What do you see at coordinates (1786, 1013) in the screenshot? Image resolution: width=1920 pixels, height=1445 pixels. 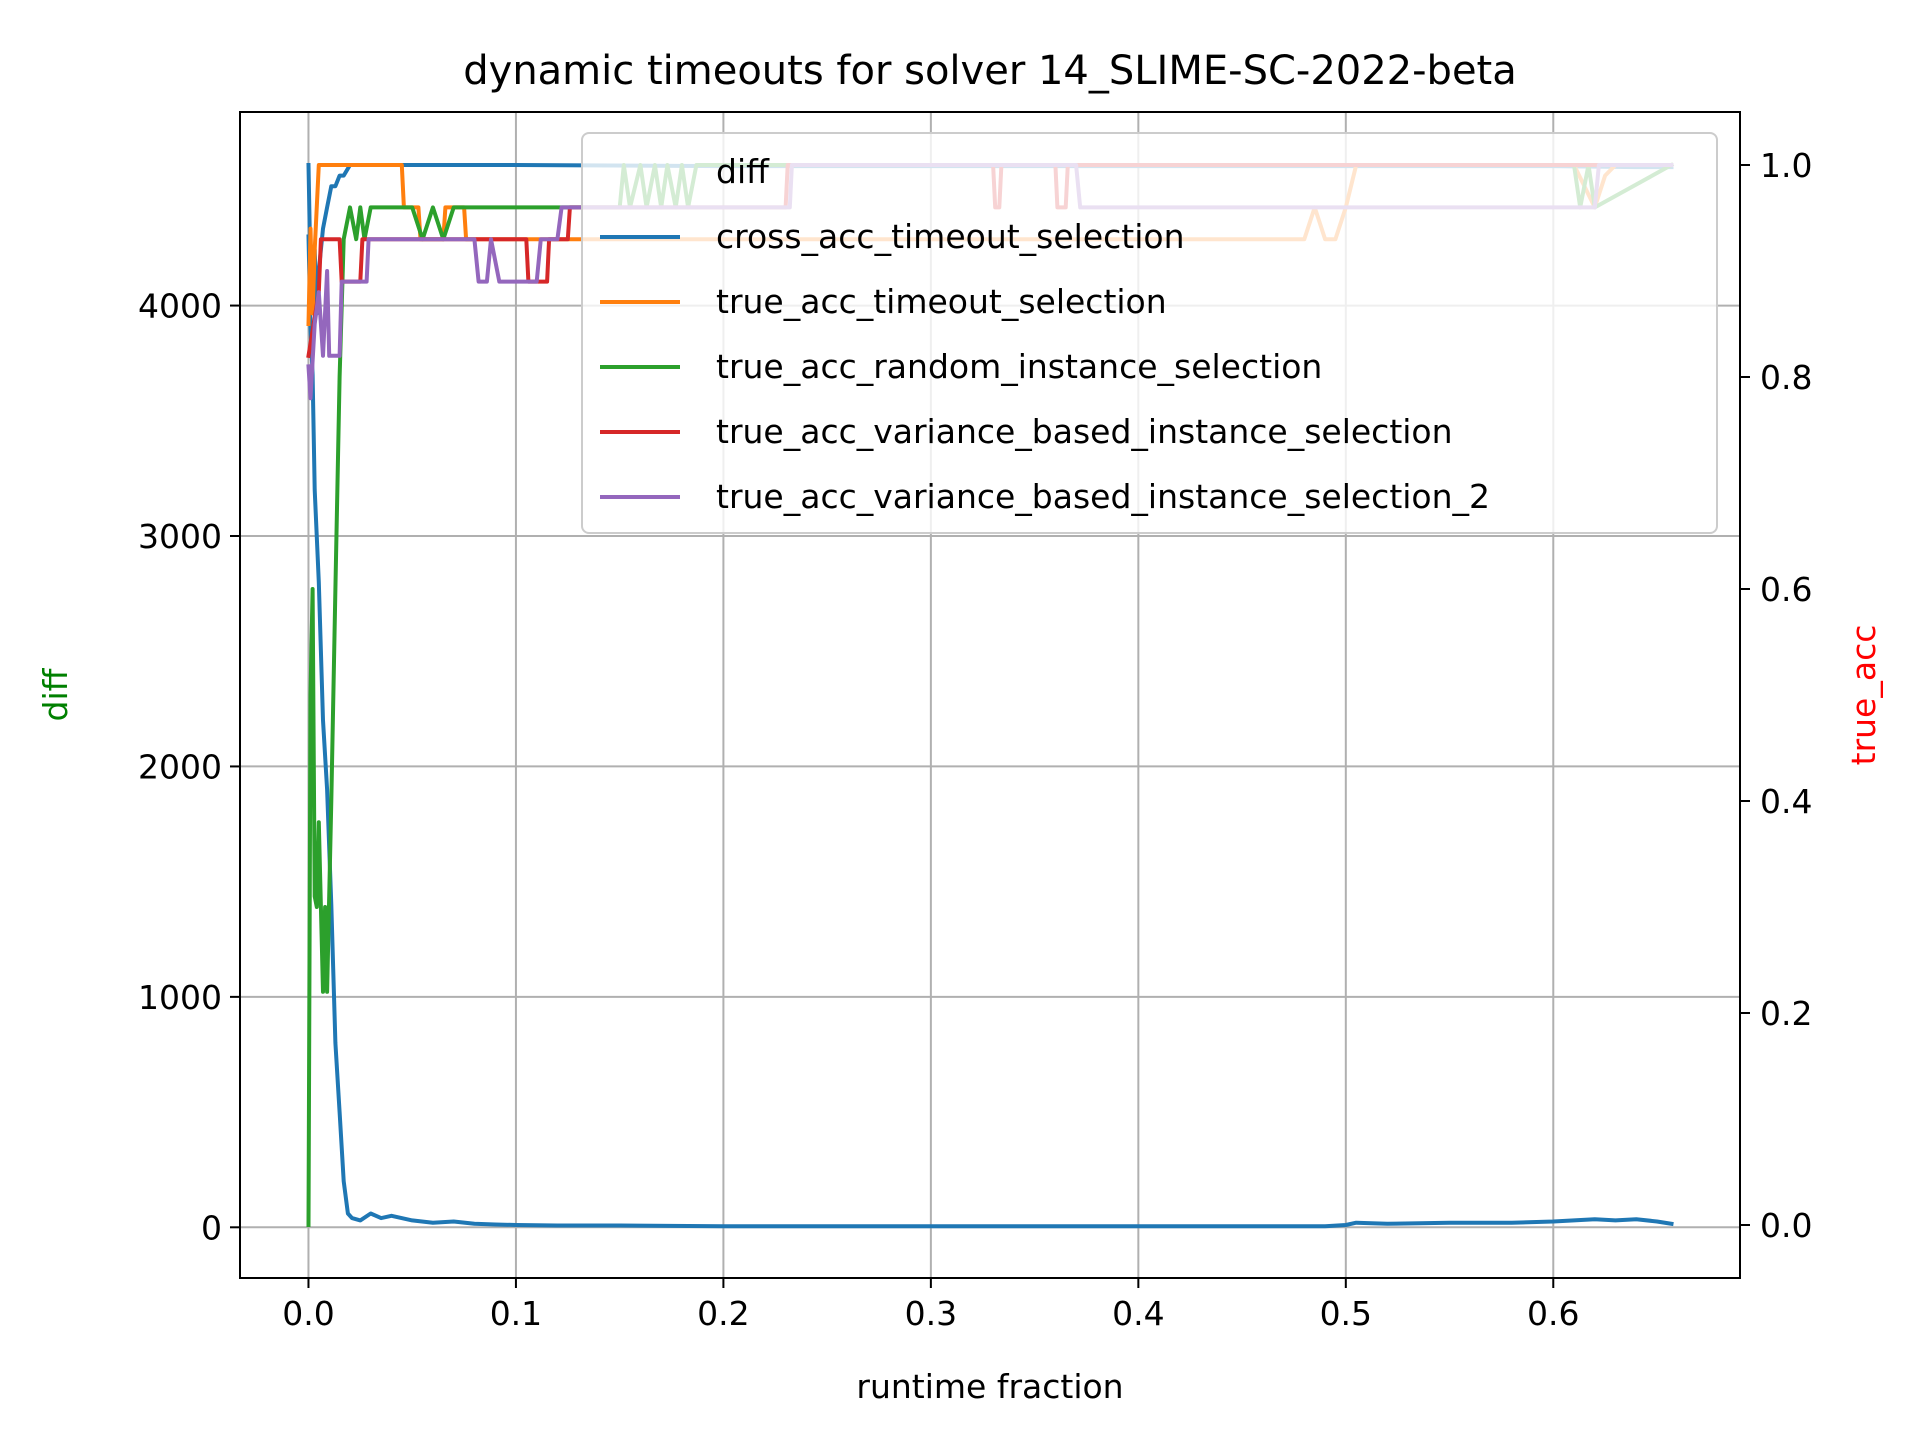 I see `y-right-tick-label: 0.2` at bounding box center [1786, 1013].